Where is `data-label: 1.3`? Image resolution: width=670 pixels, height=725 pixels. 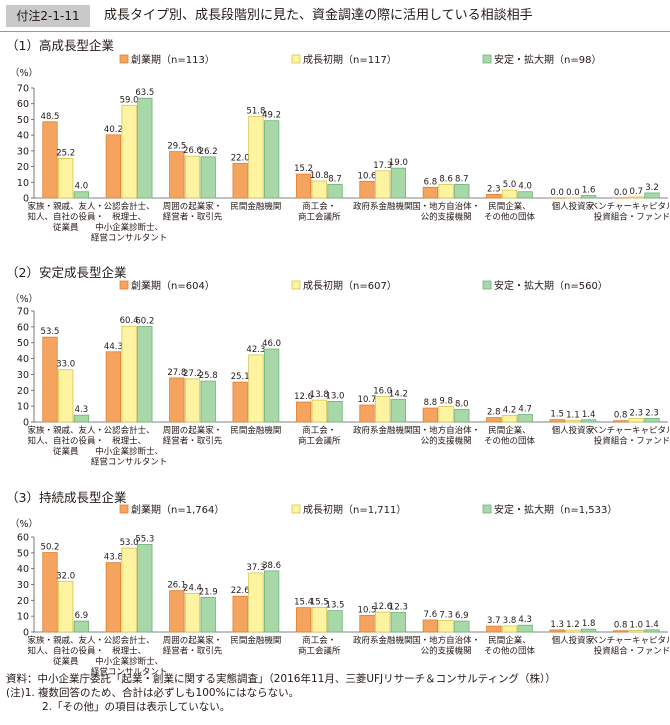 data-label: 1.3 is located at coordinates (557, 625).